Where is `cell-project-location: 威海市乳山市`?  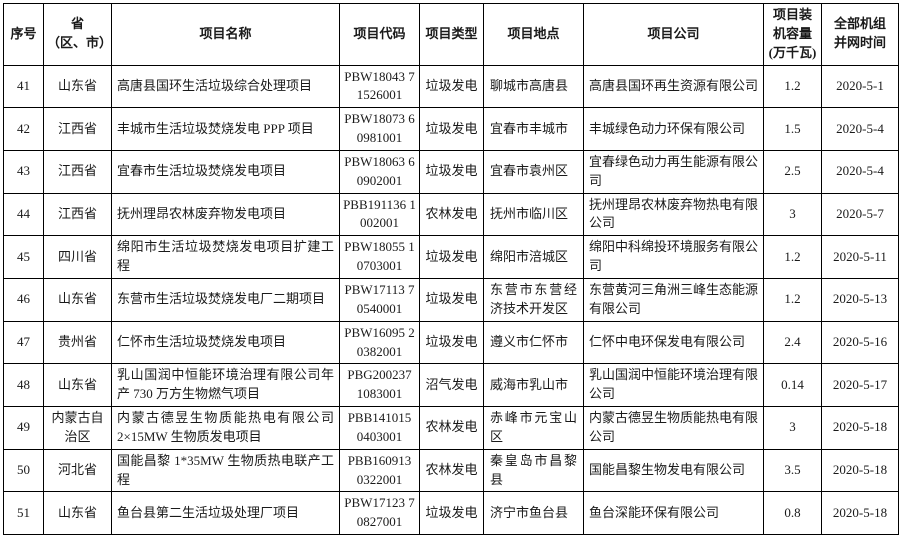 cell-project-location: 威海市乳山市 is located at coordinates (533, 385).